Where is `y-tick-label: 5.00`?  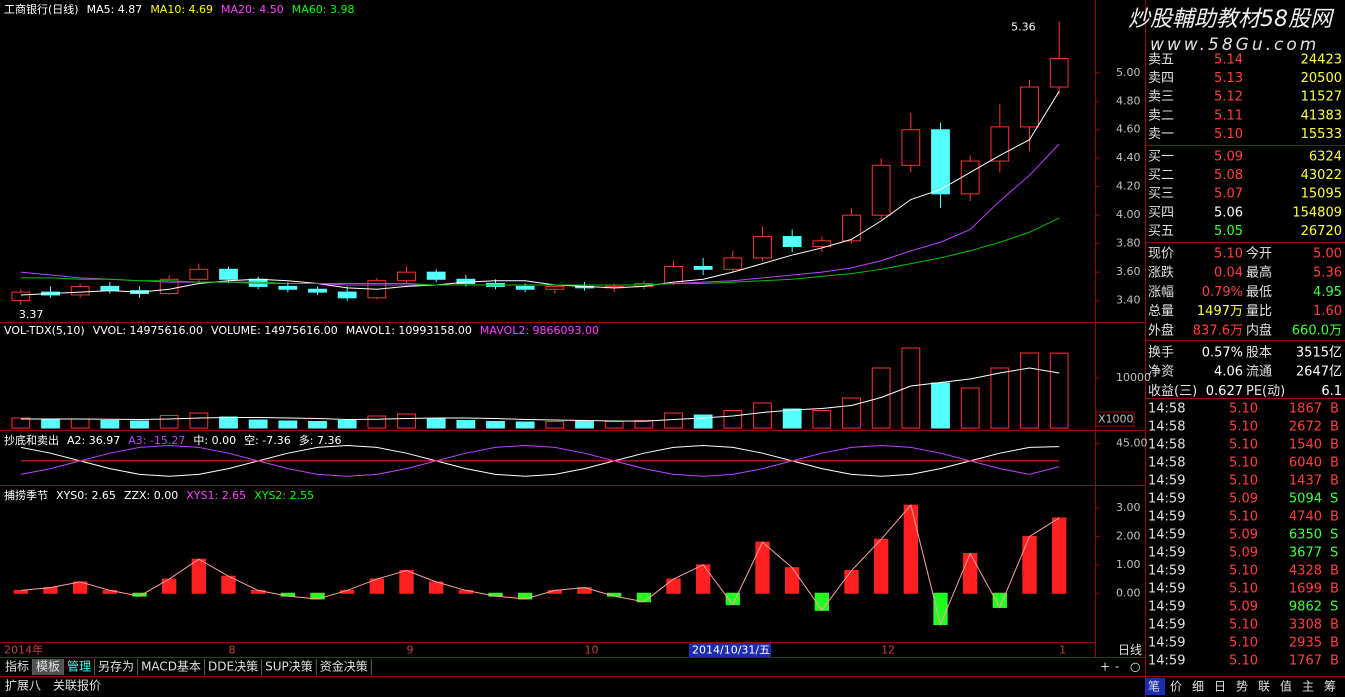 y-tick-label: 5.00 is located at coordinates (1128, 72).